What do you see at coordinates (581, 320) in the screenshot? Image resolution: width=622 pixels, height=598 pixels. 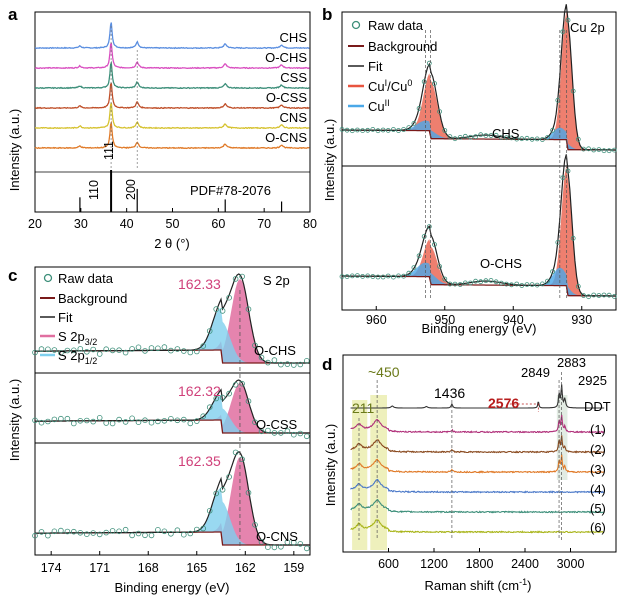 I see `xtick-label: 930` at bounding box center [581, 320].